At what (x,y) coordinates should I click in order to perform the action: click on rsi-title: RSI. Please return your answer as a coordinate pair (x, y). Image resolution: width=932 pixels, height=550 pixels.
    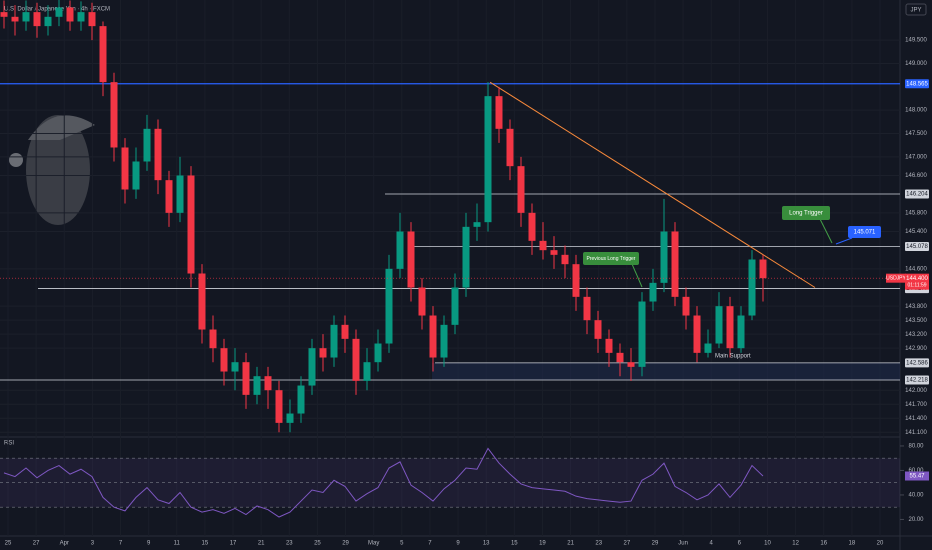
    Looking at the image, I should click on (9, 444).